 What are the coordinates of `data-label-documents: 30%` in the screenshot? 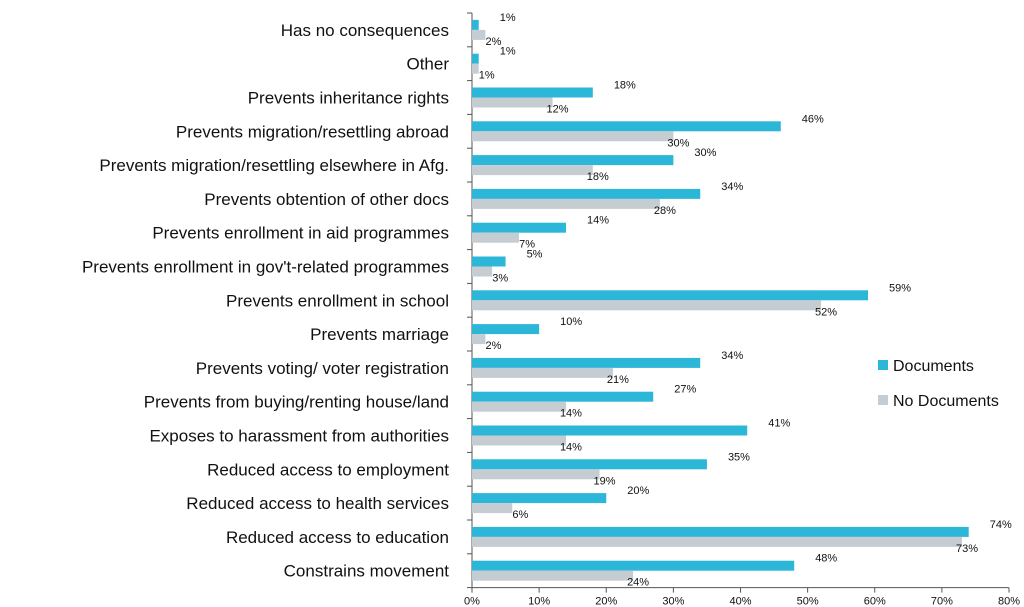 It's located at (705, 153).